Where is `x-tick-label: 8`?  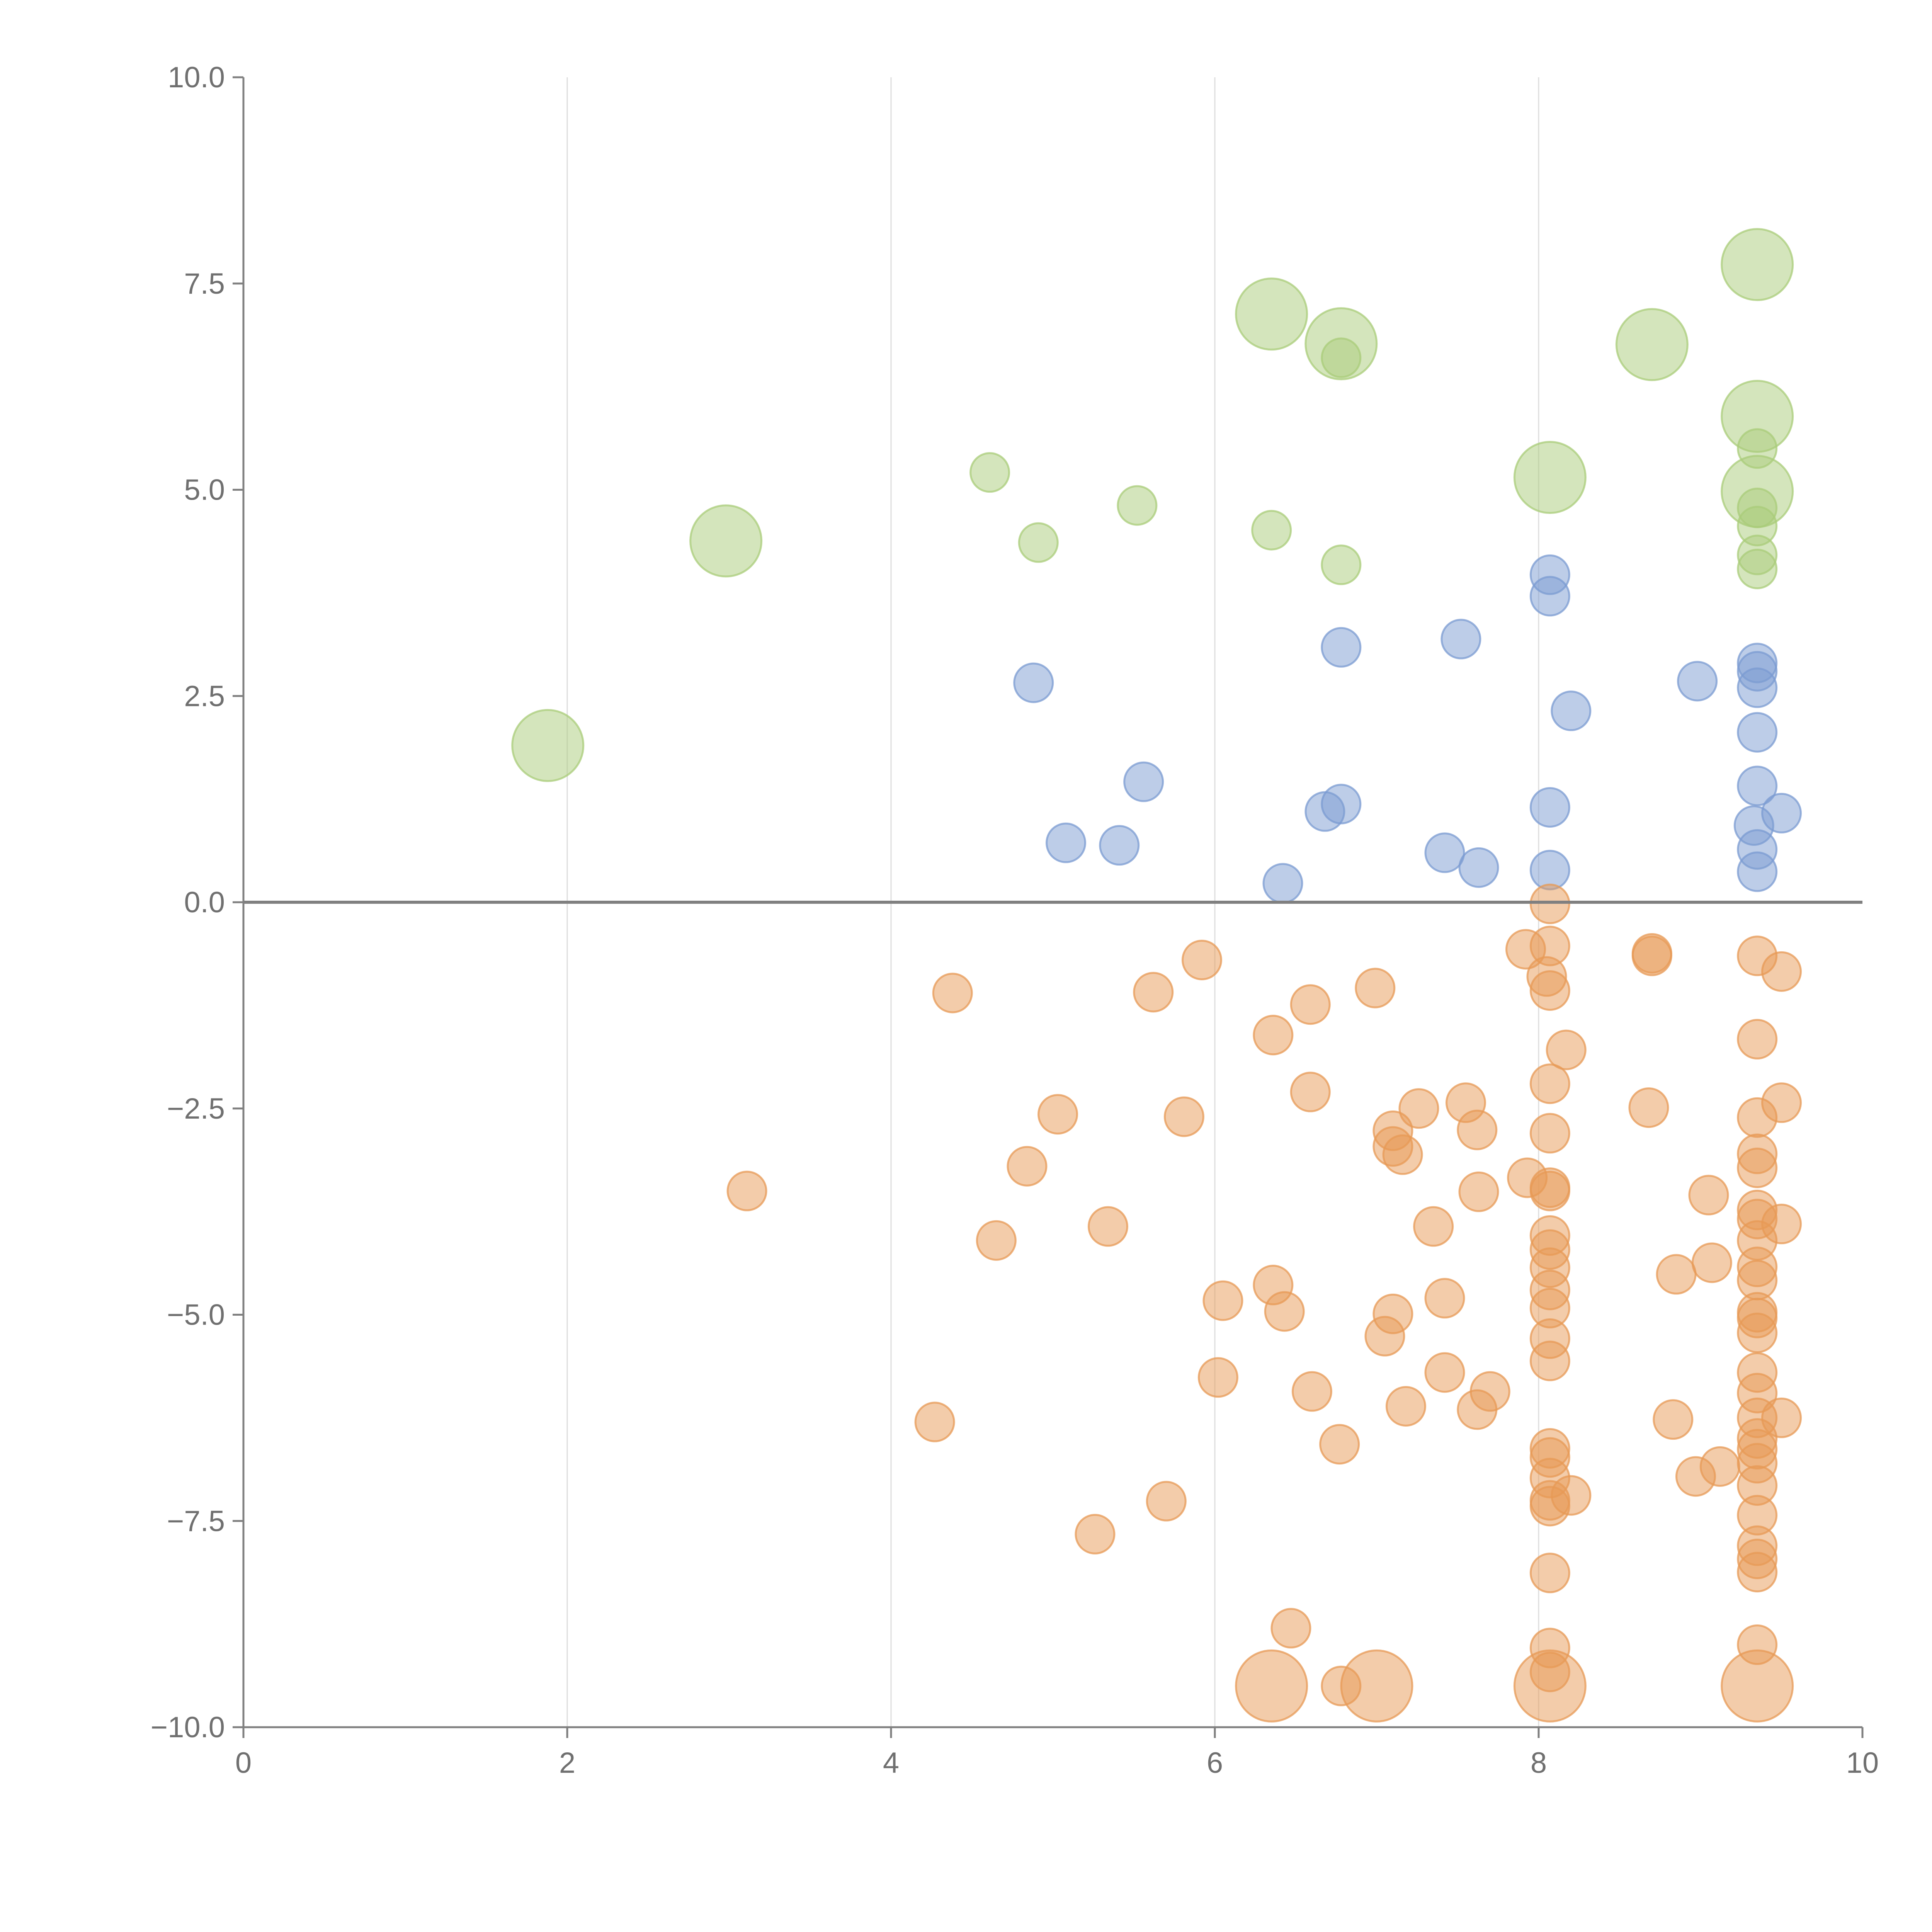
x-tick-label: 8 is located at coordinates (1539, 1763).